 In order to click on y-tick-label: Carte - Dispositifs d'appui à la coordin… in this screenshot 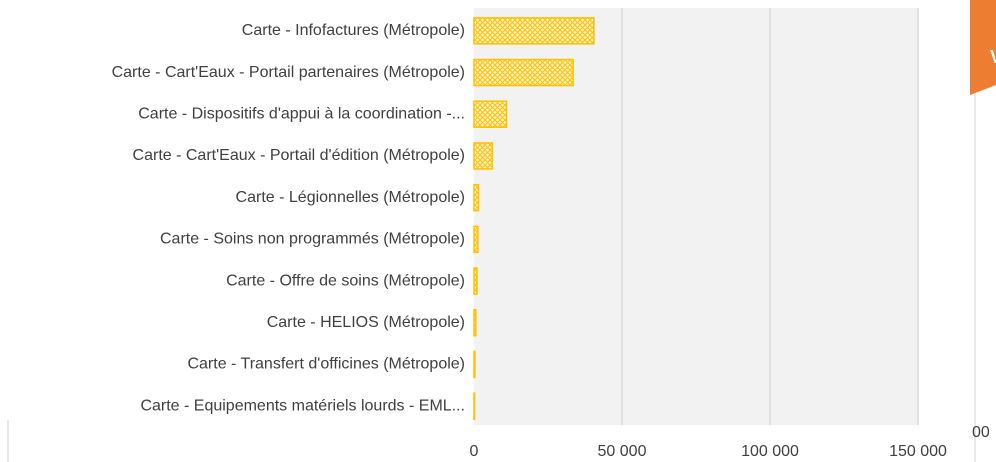, I will do `click(301, 113)`.